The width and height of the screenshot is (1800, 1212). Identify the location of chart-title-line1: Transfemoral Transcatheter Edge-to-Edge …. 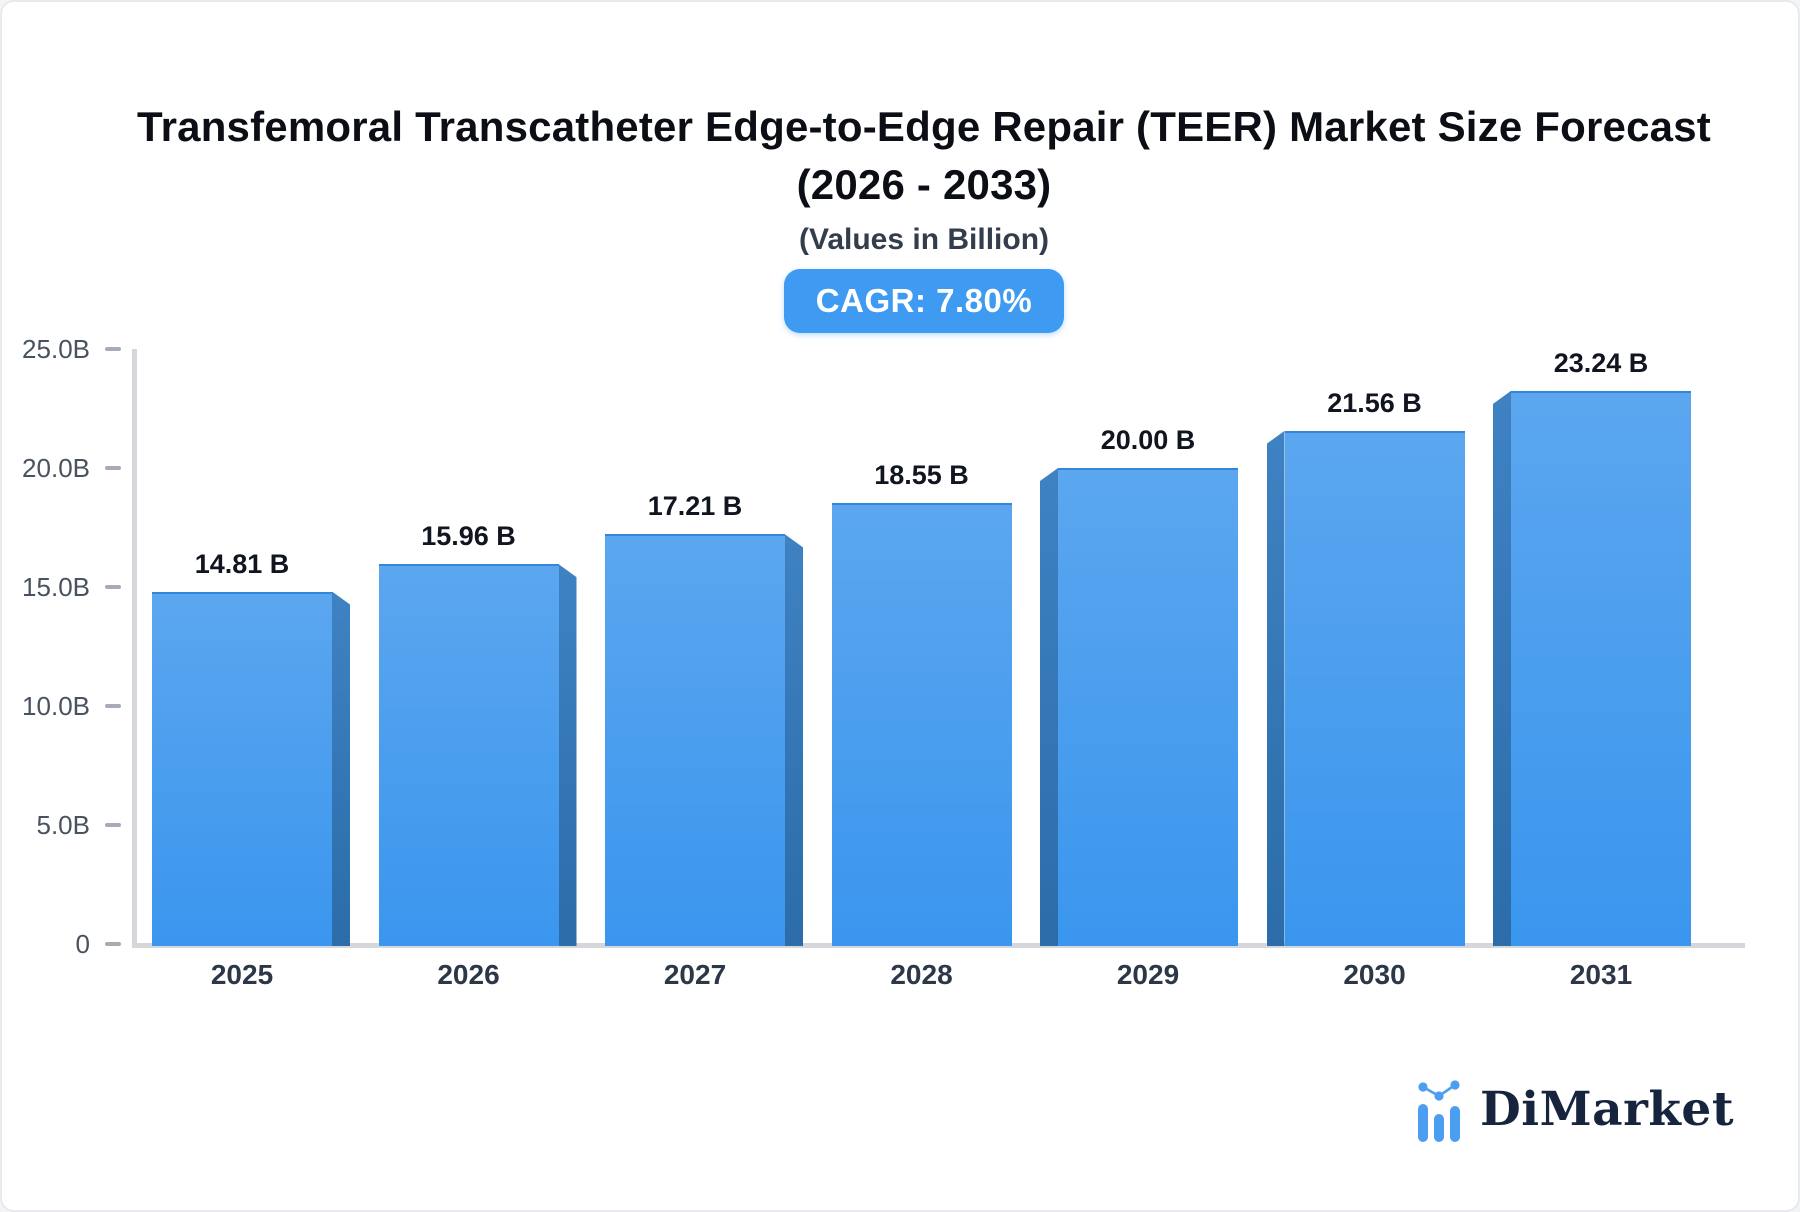
(924, 126).